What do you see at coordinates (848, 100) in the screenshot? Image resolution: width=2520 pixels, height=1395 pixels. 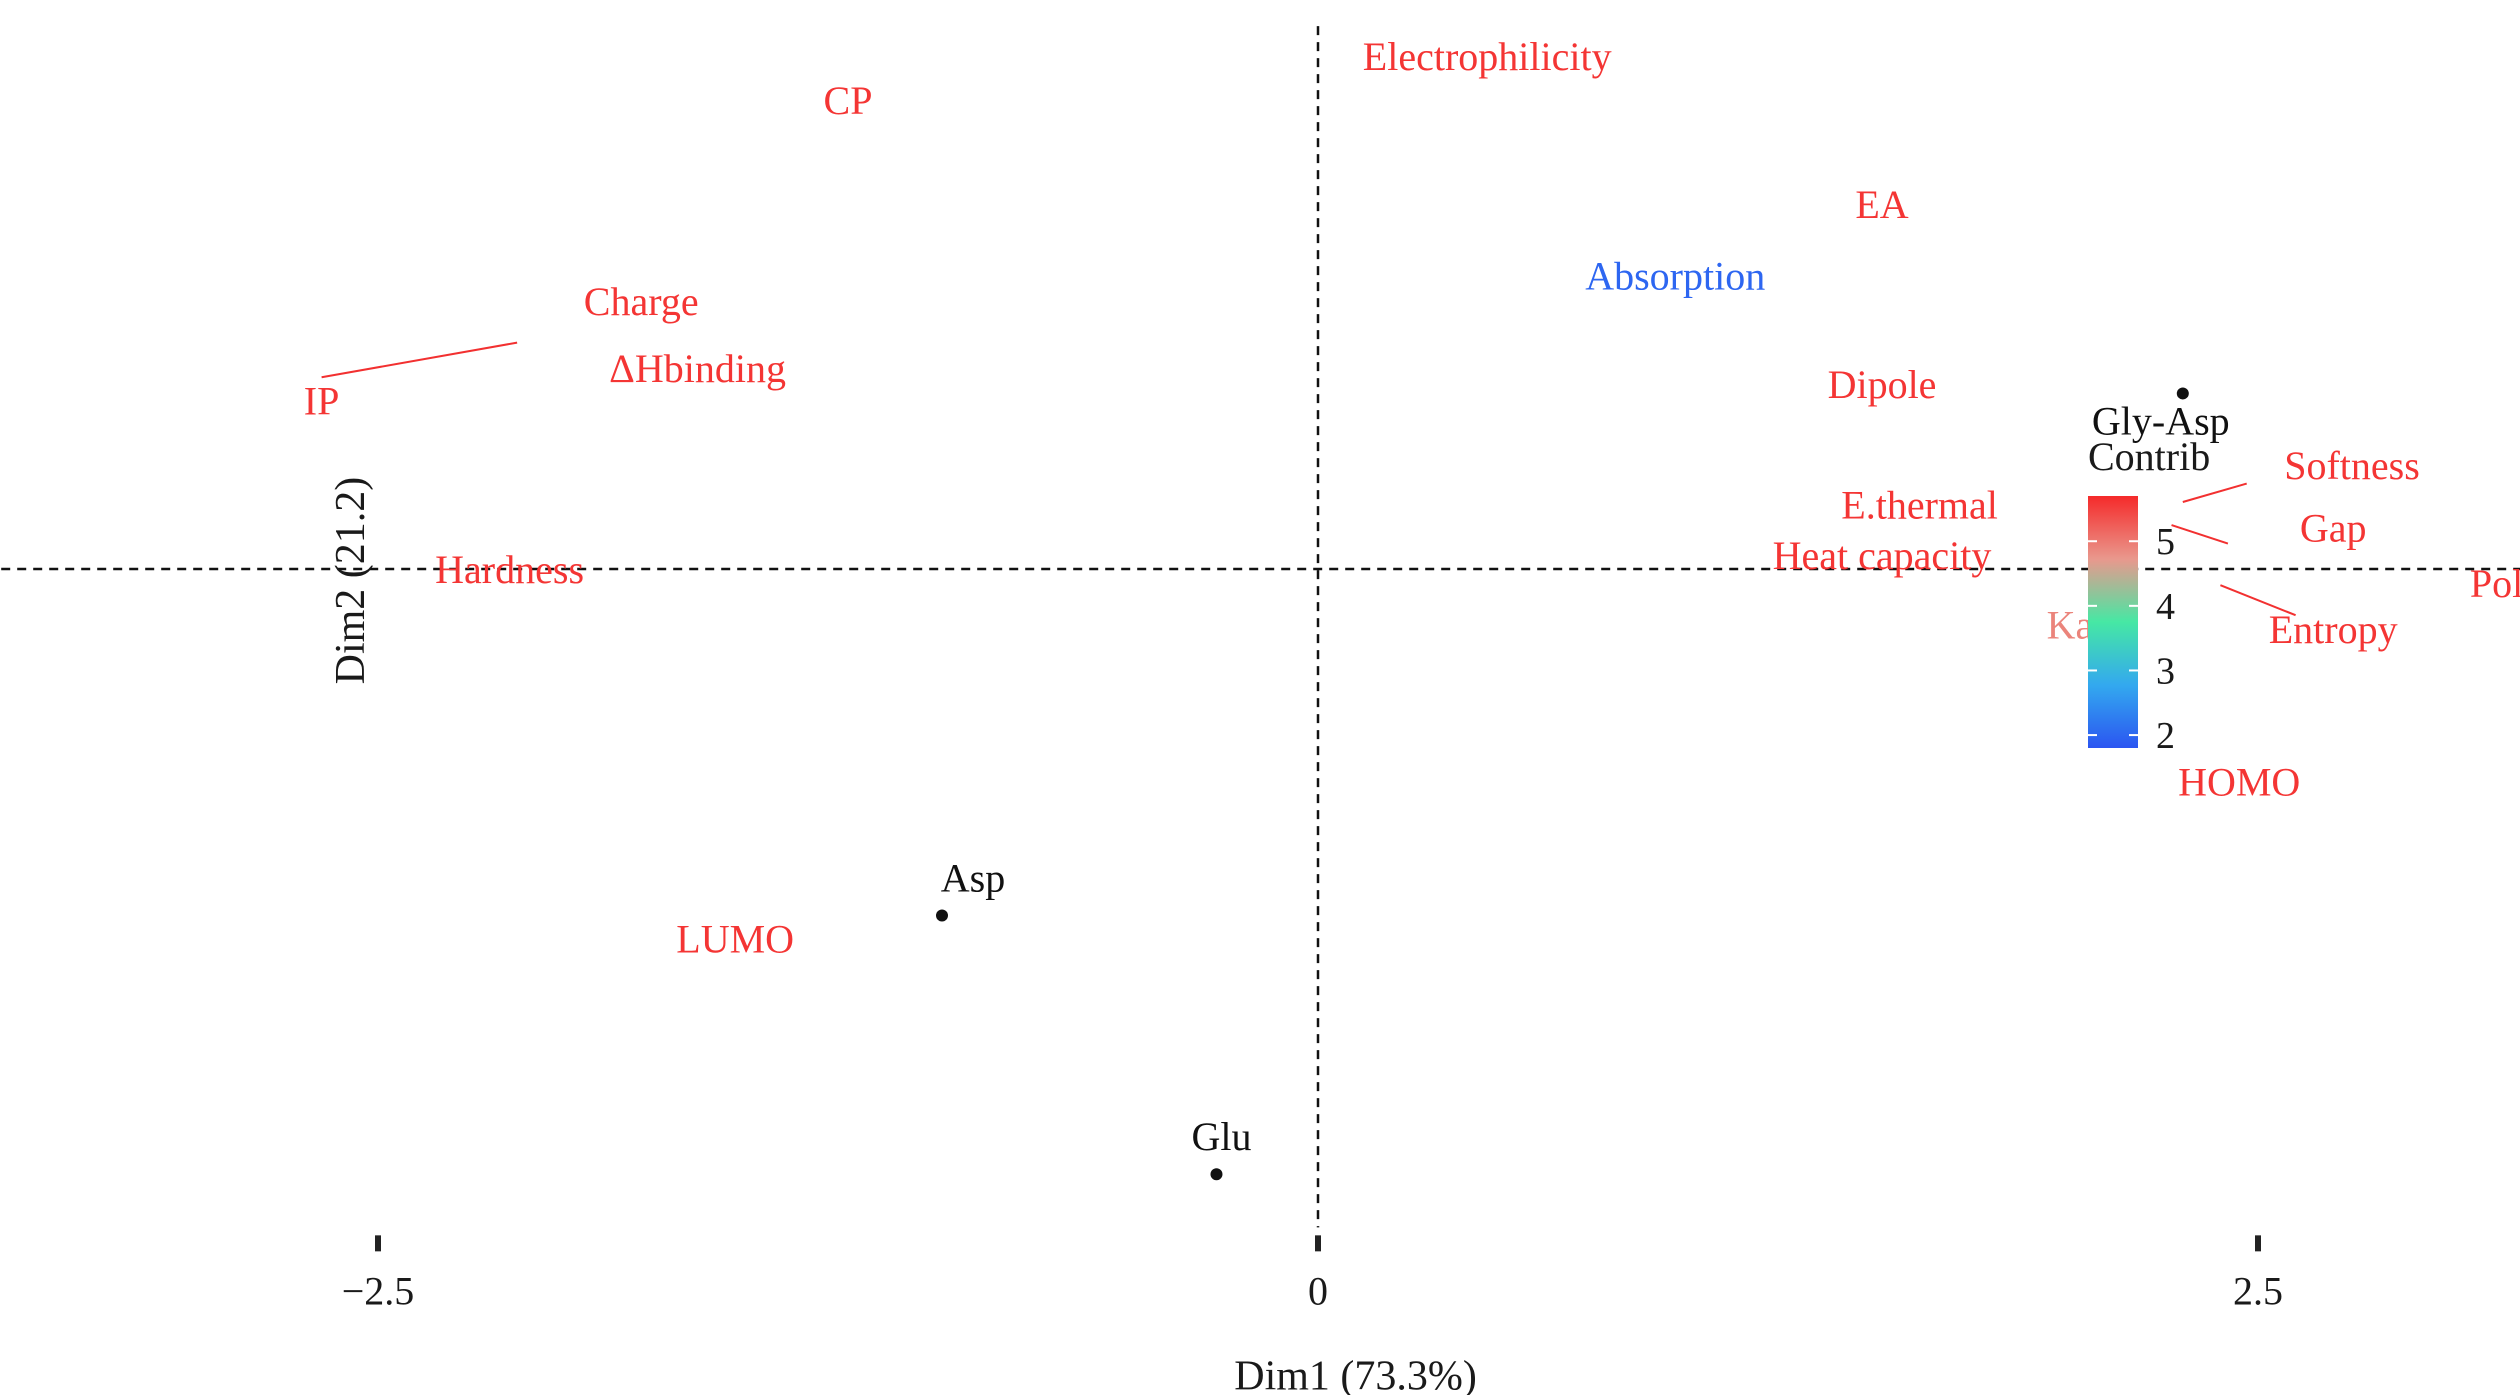 I see `variable-label: CP` at bounding box center [848, 100].